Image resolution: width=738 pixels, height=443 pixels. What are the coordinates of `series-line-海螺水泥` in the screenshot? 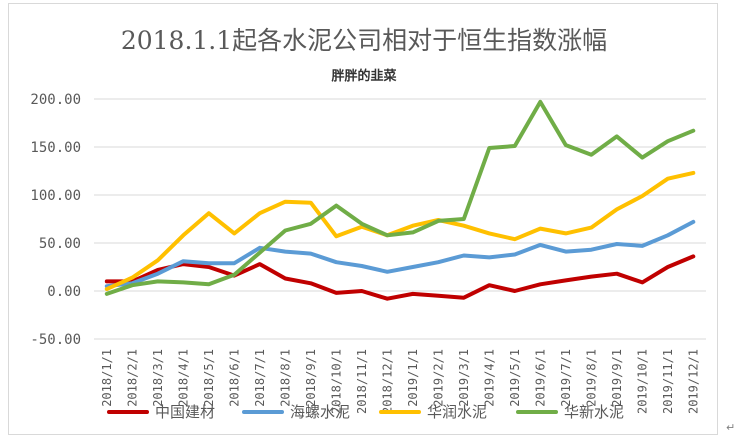 It's located at (400, 254).